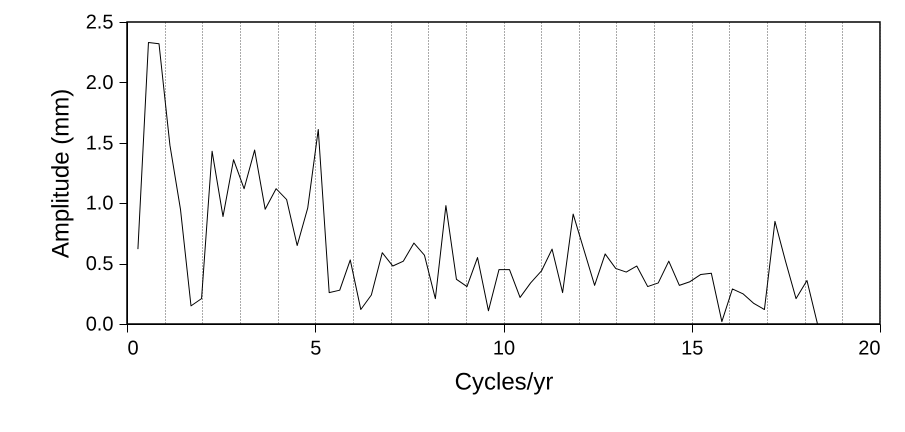 The height and width of the screenshot is (432, 905). Describe the element at coordinates (133, 349) in the screenshot. I see `x-tick-label: 0` at that location.